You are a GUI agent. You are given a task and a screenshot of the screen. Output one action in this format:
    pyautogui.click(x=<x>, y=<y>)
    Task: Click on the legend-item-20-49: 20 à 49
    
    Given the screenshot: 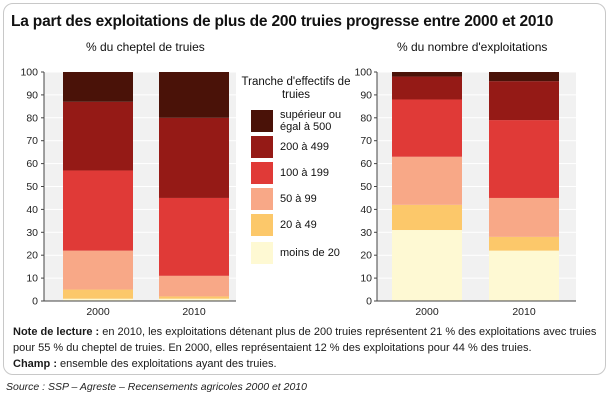 What is the action you would take?
    pyautogui.click(x=296, y=225)
    